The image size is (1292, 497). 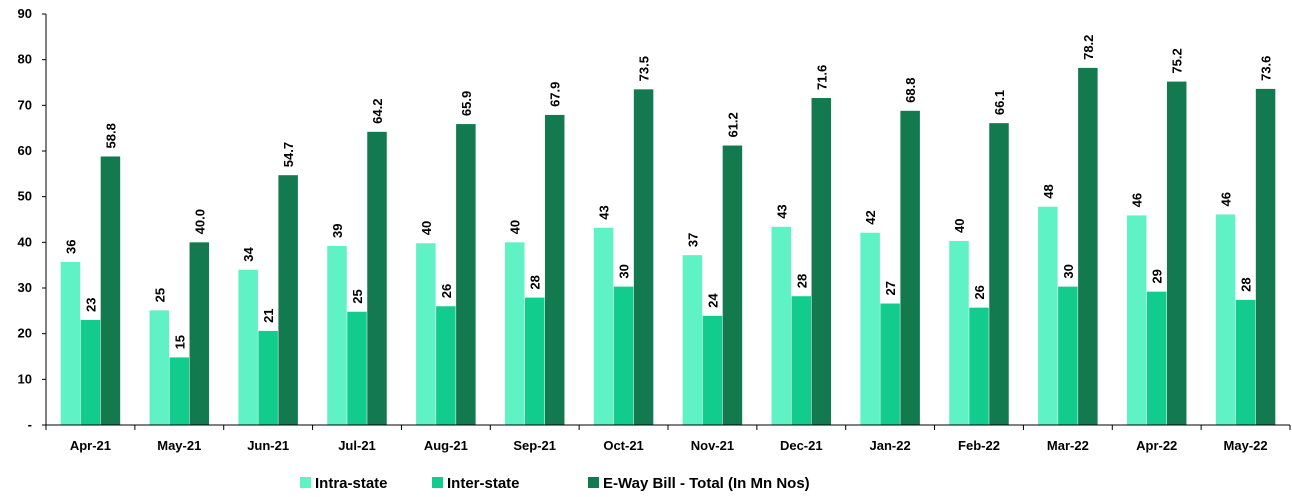 What do you see at coordinates (25, 150) in the screenshot?
I see `y-tick-label: 60` at bounding box center [25, 150].